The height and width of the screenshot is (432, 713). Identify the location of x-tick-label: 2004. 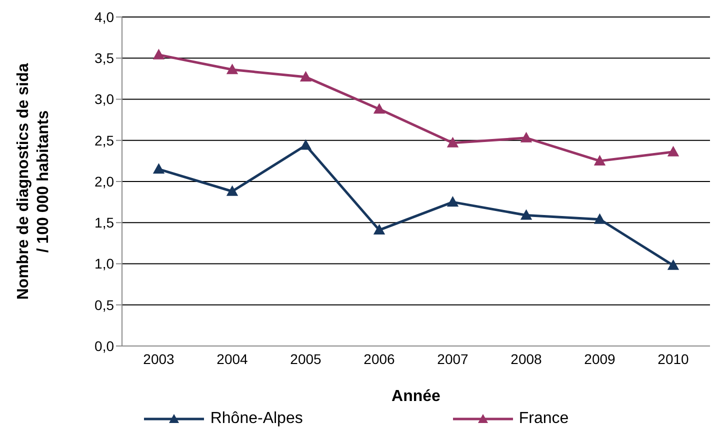
(232, 358).